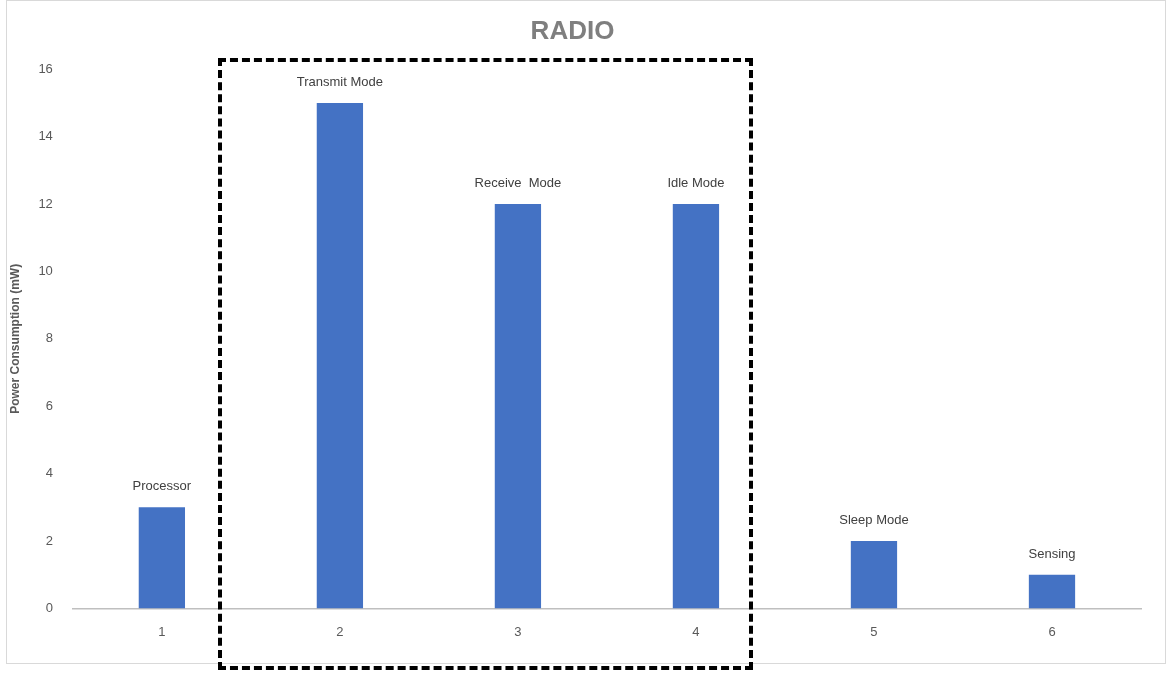 This screenshot has height=675, width=1171. Describe the element at coordinates (1052, 553) in the screenshot. I see `annotation: Sensing` at that location.